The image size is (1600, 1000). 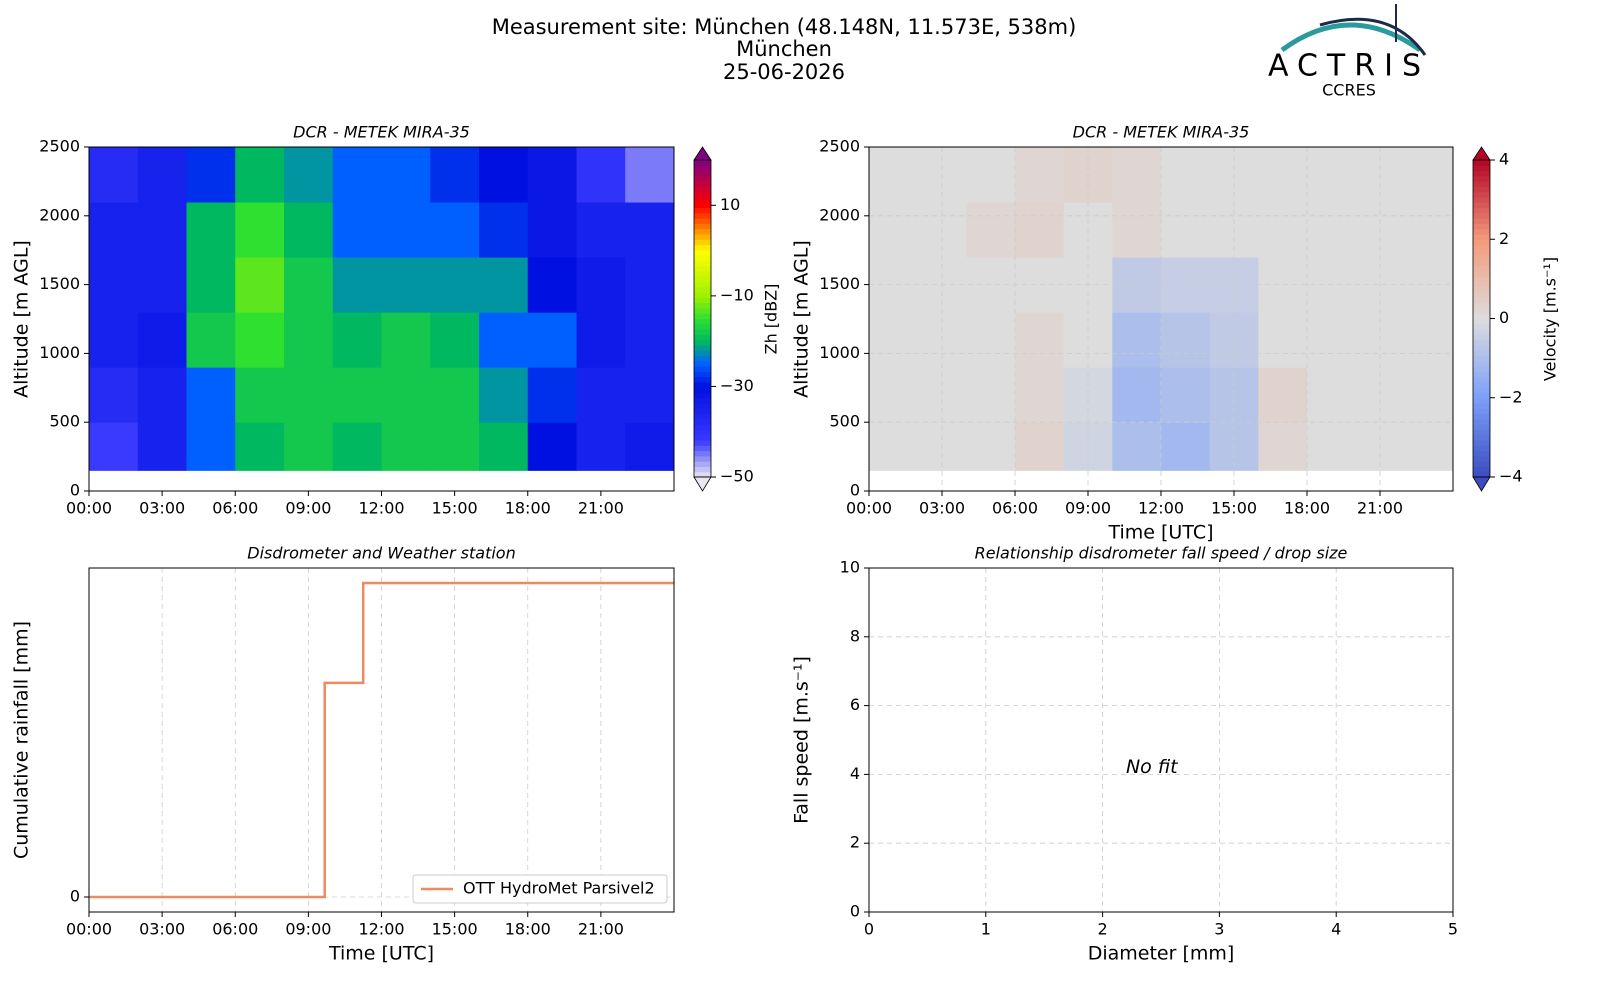 What do you see at coordinates (844, 421) in the screenshot?
I see `y-tick-label: 500` at bounding box center [844, 421].